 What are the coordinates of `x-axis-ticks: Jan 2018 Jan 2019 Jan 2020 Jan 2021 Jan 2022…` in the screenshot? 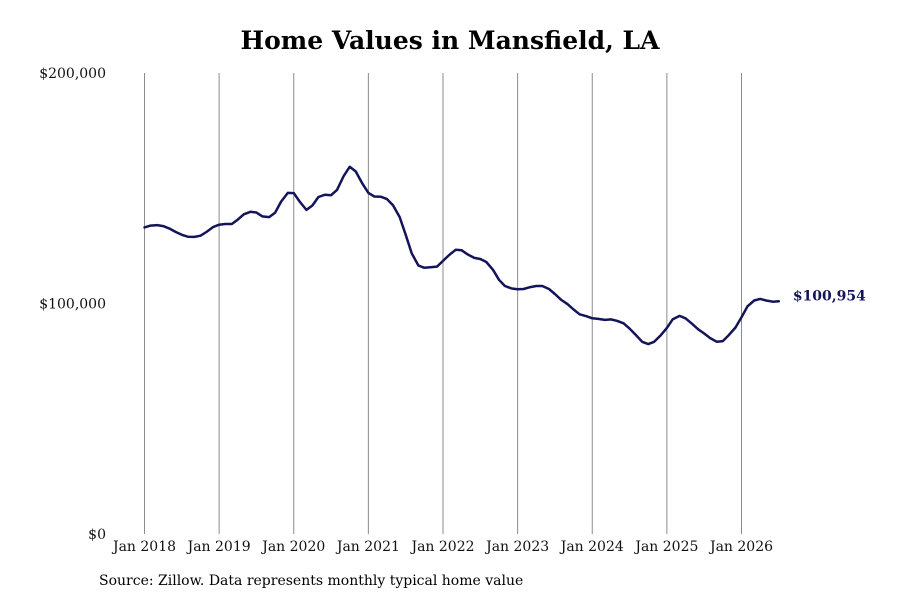 It's located at (442, 547).